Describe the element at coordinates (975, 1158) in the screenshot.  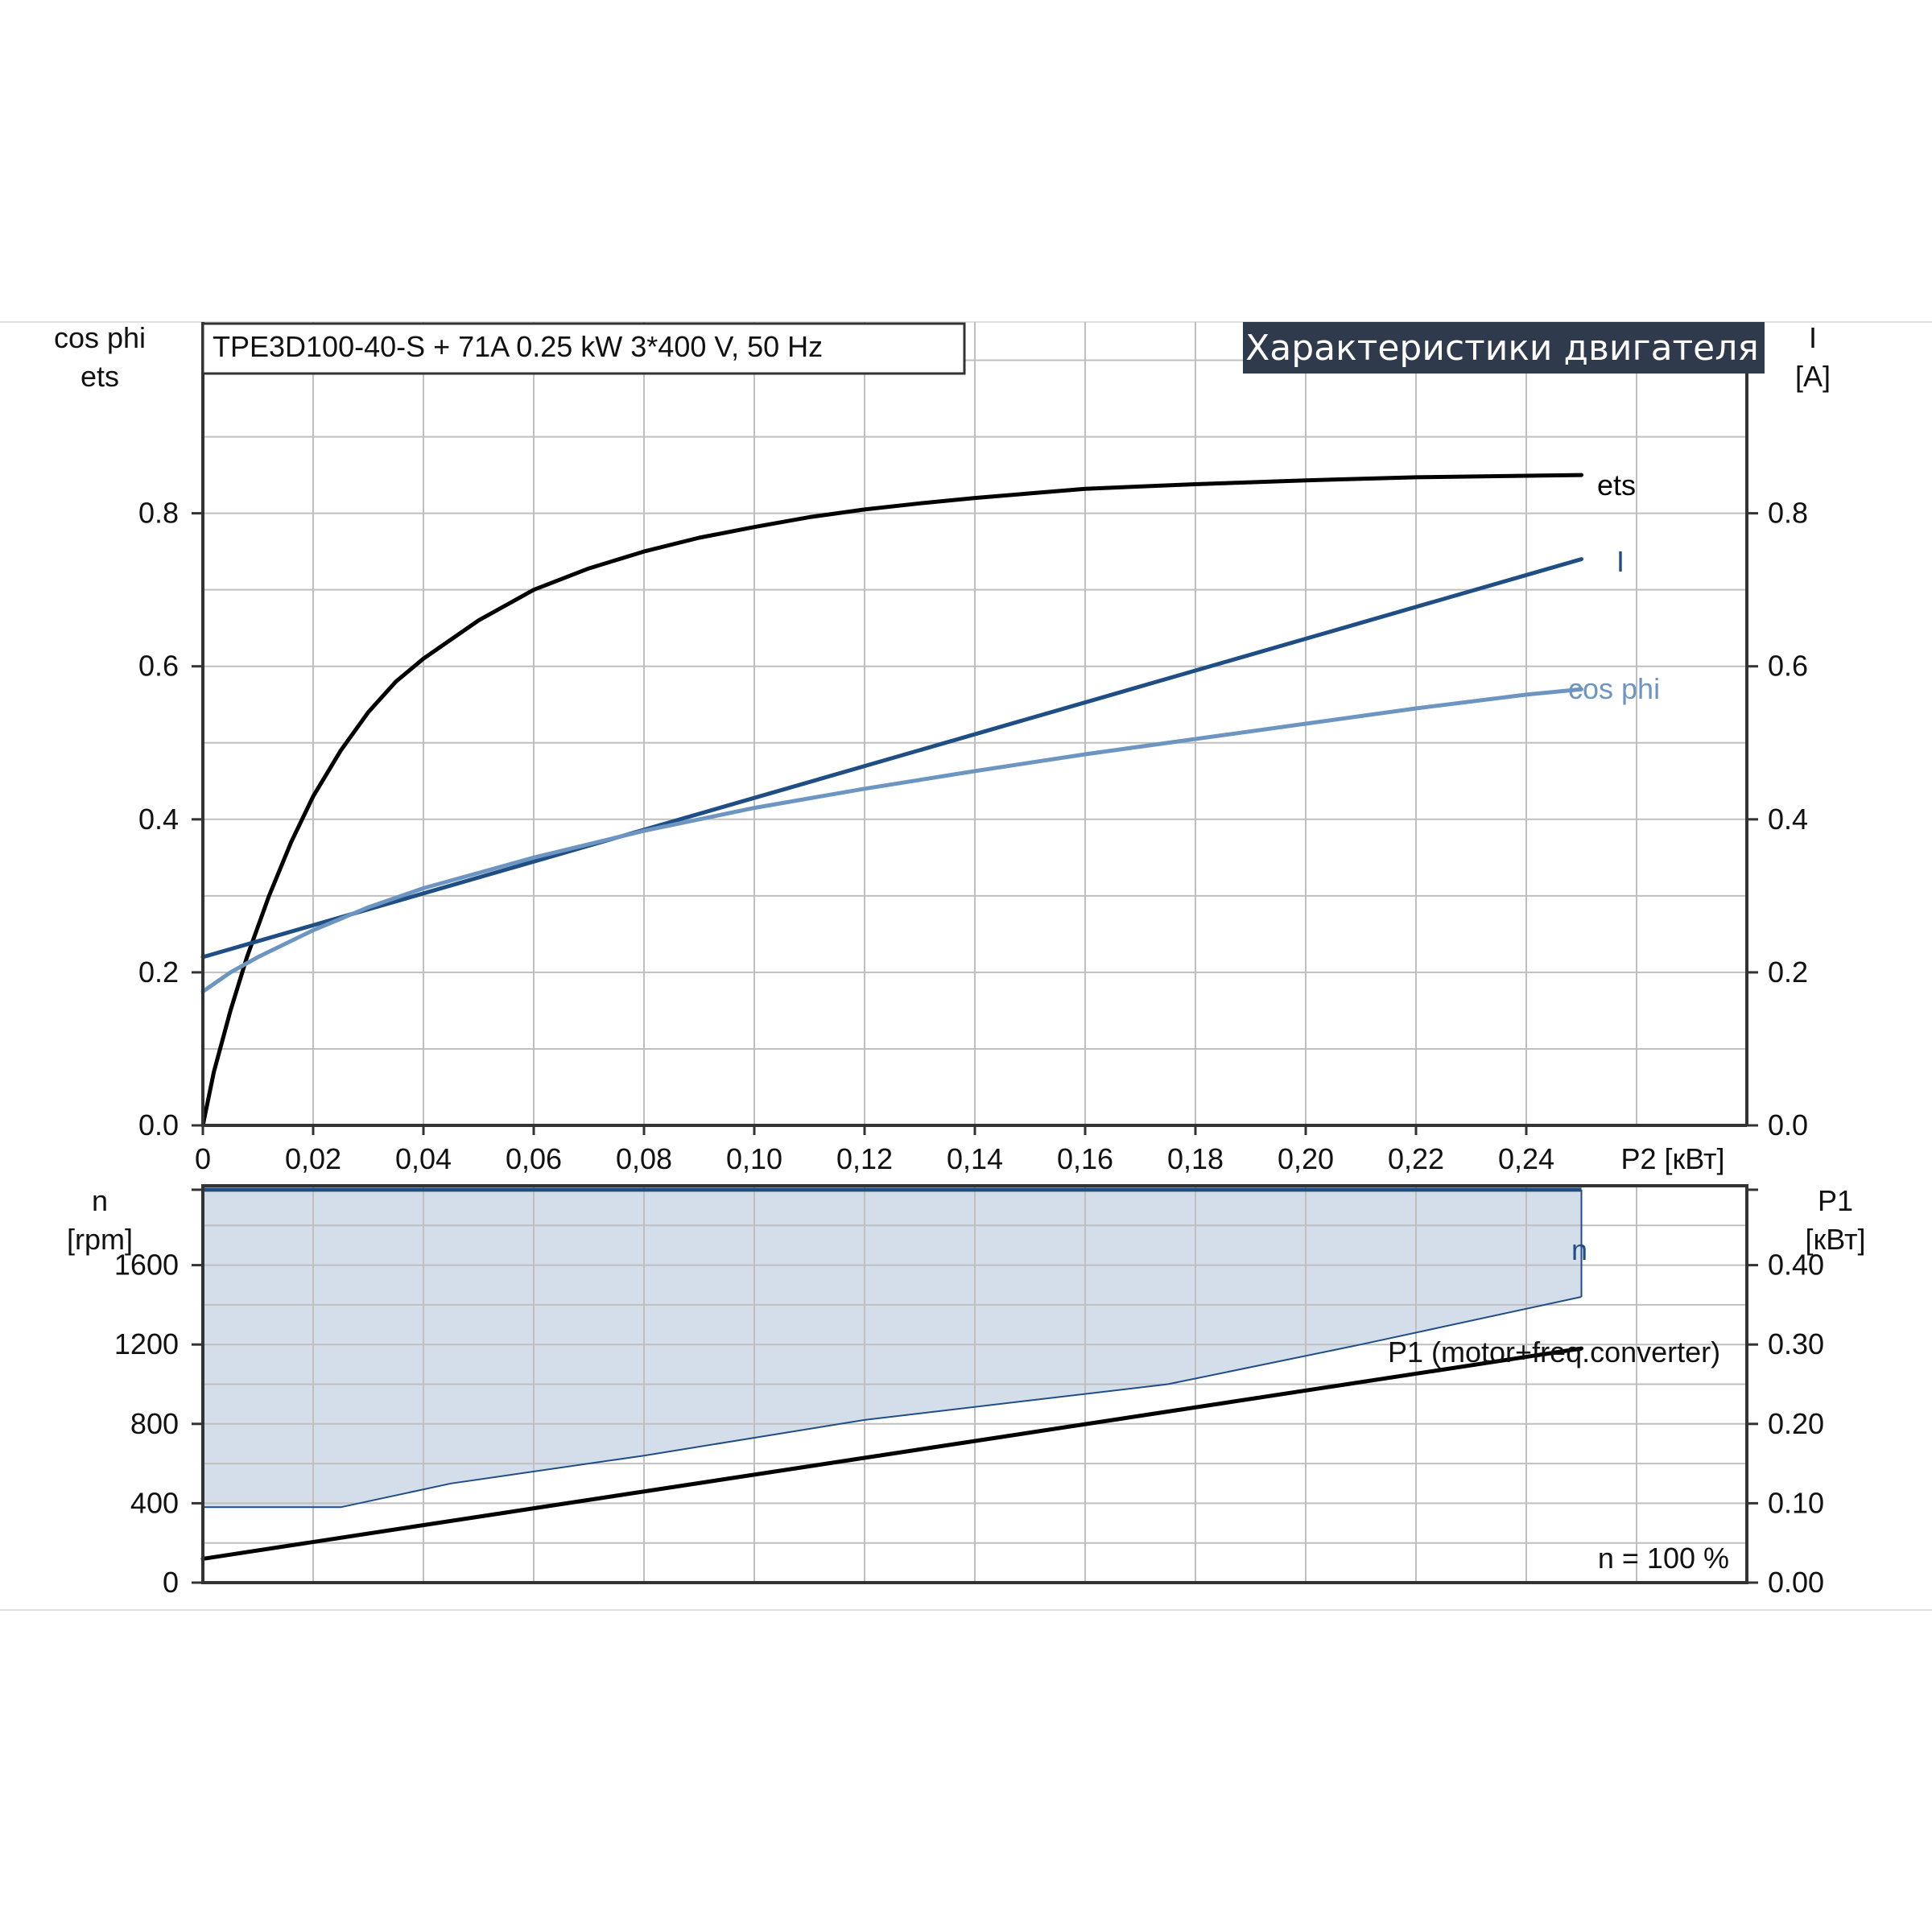
I see `tick-label-x: 0,14` at that location.